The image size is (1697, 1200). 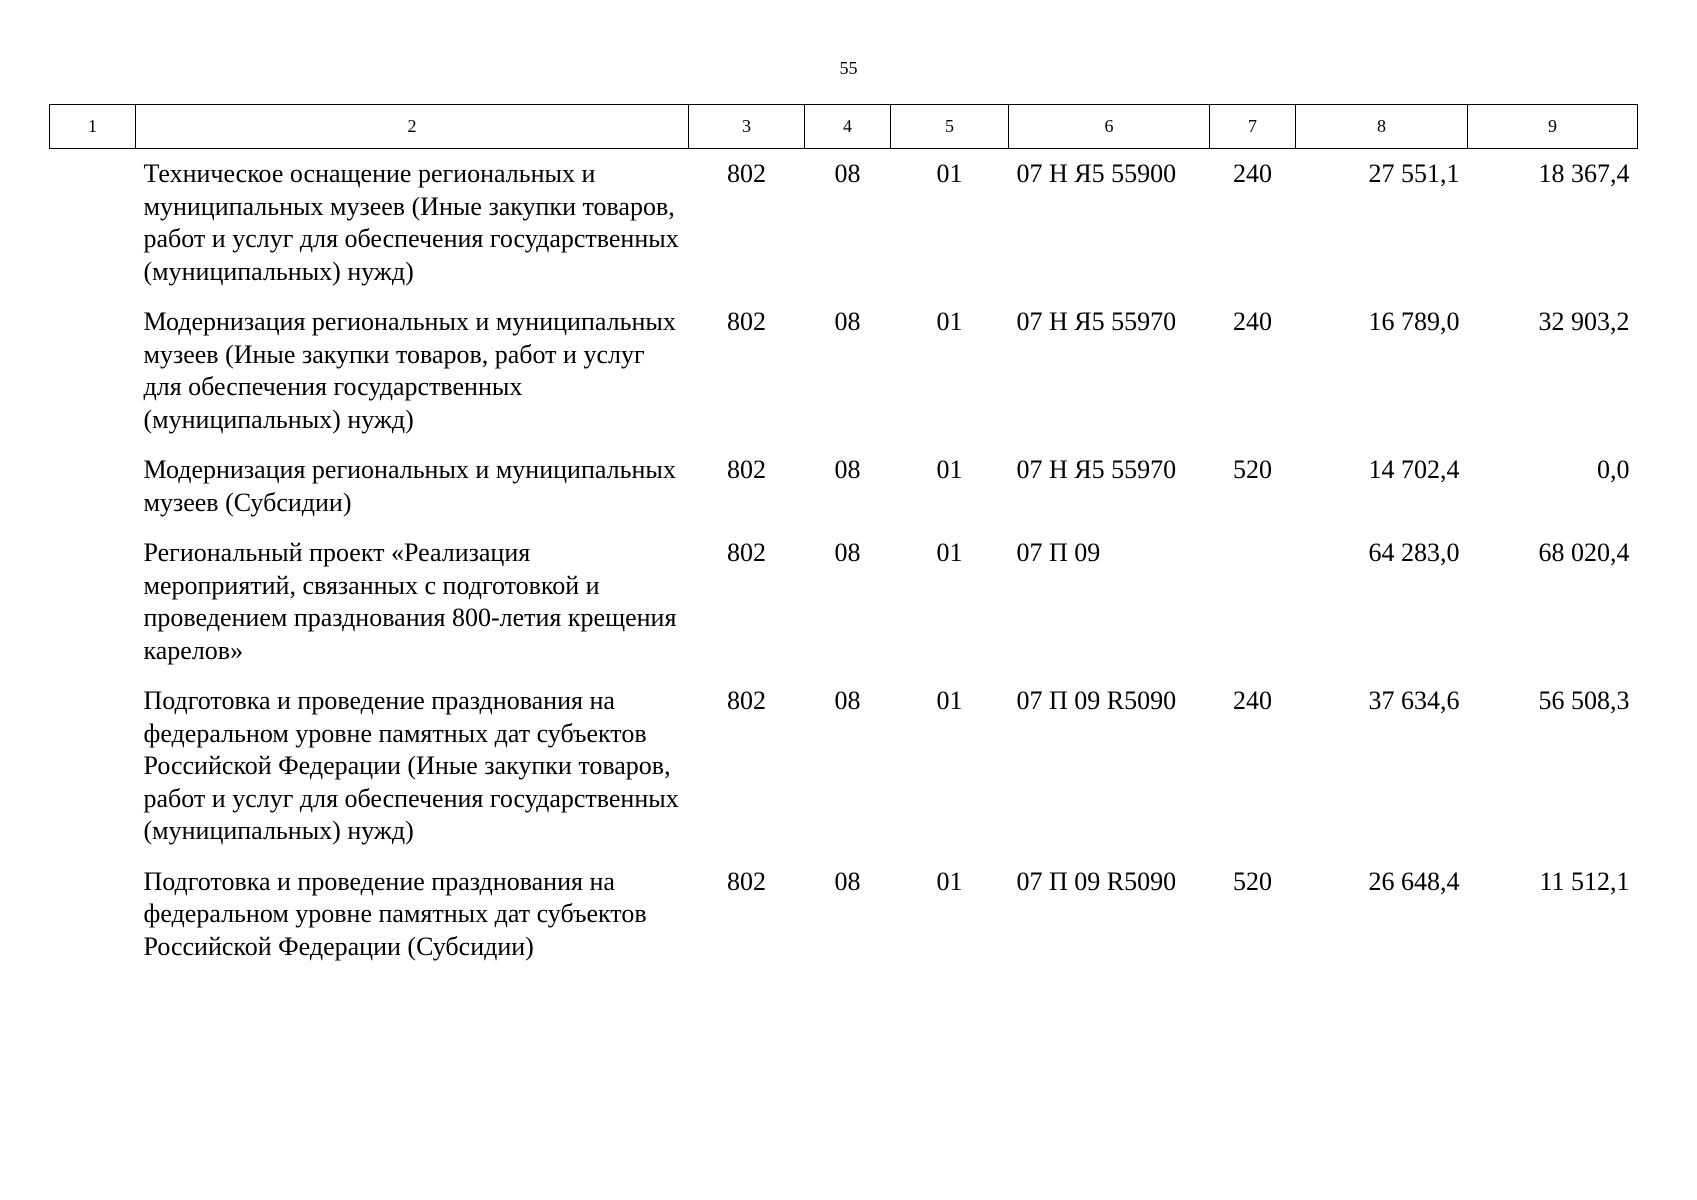 What do you see at coordinates (1414, 173) in the screenshot?
I see `amount-col-8: 27 551,1` at bounding box center [1414, 173].